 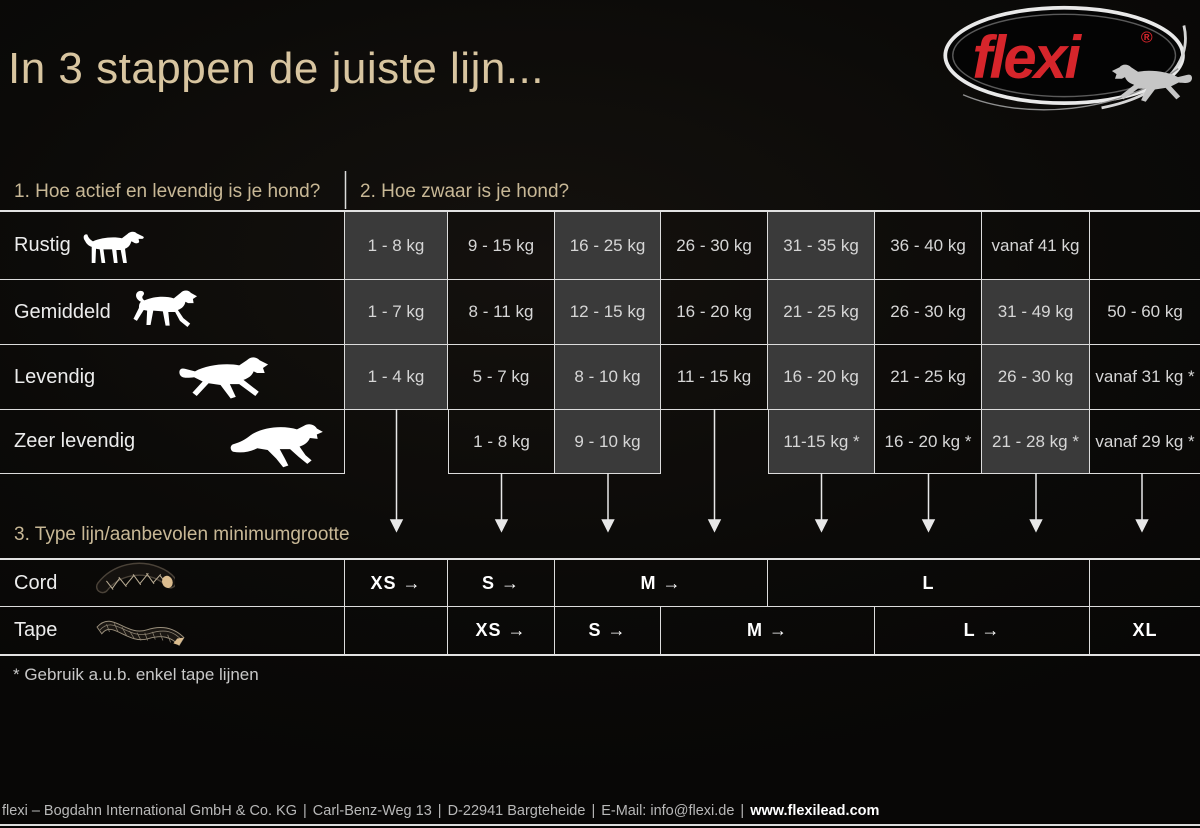 I want to click on size-table: Cord XS → S → M → L Tape XS → S → M, so click(x=600, y=607).